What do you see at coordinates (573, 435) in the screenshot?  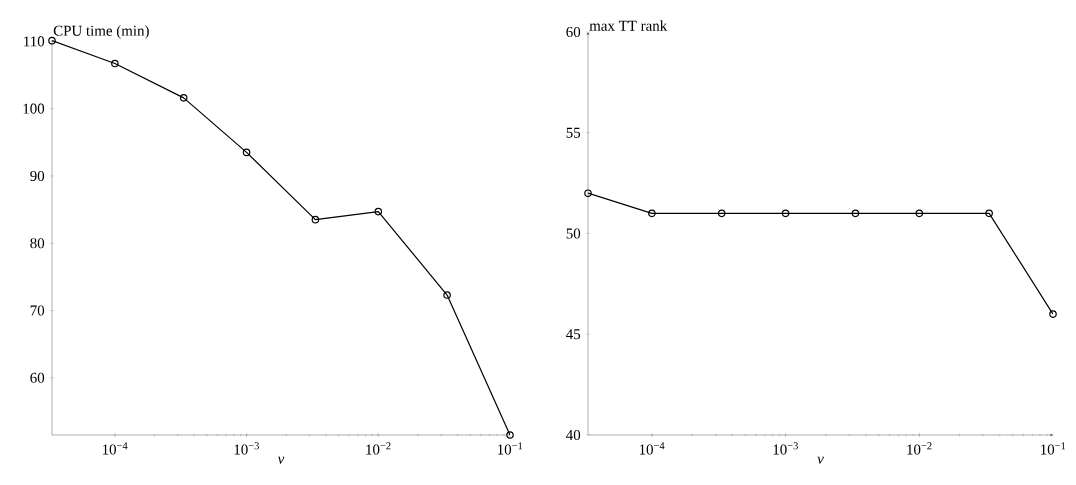 I see `y-tick-label: 40` at bounding box center [573, 435].